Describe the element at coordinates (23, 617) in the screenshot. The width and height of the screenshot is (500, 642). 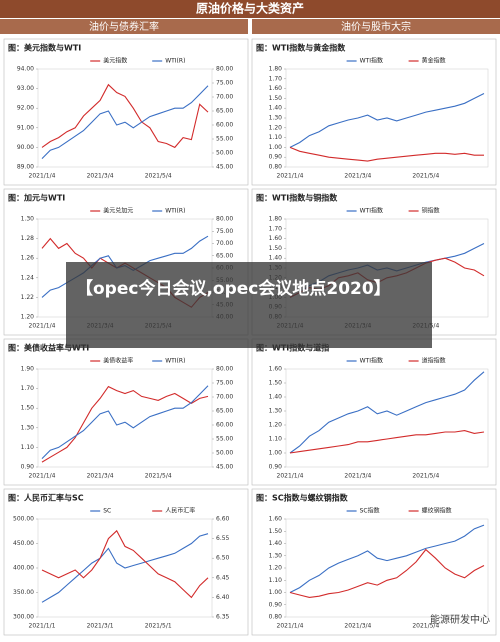
I see `y-tick-label: 300.00` at that location.